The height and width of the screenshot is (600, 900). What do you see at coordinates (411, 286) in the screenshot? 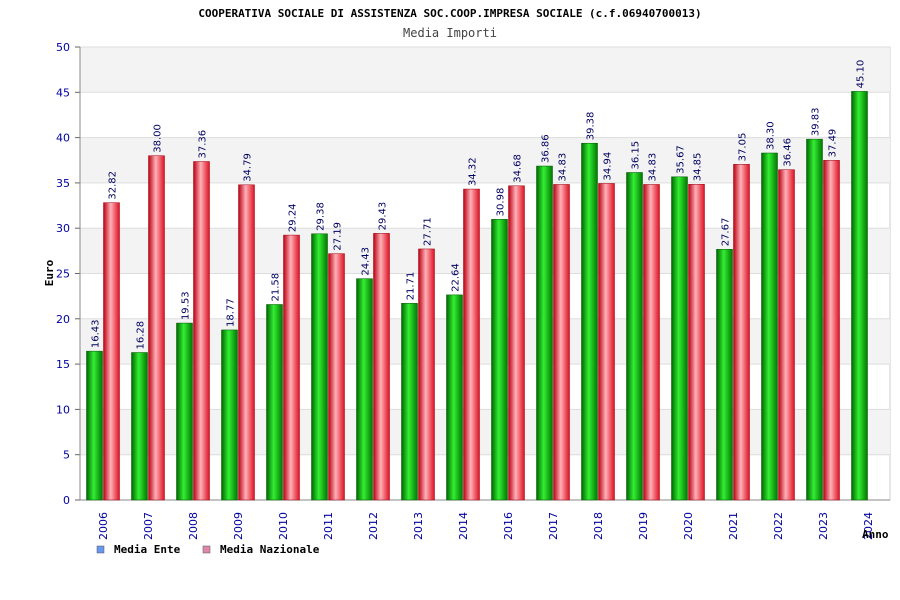
I see `value-label: 21.71` at bounding box center [411, 286].